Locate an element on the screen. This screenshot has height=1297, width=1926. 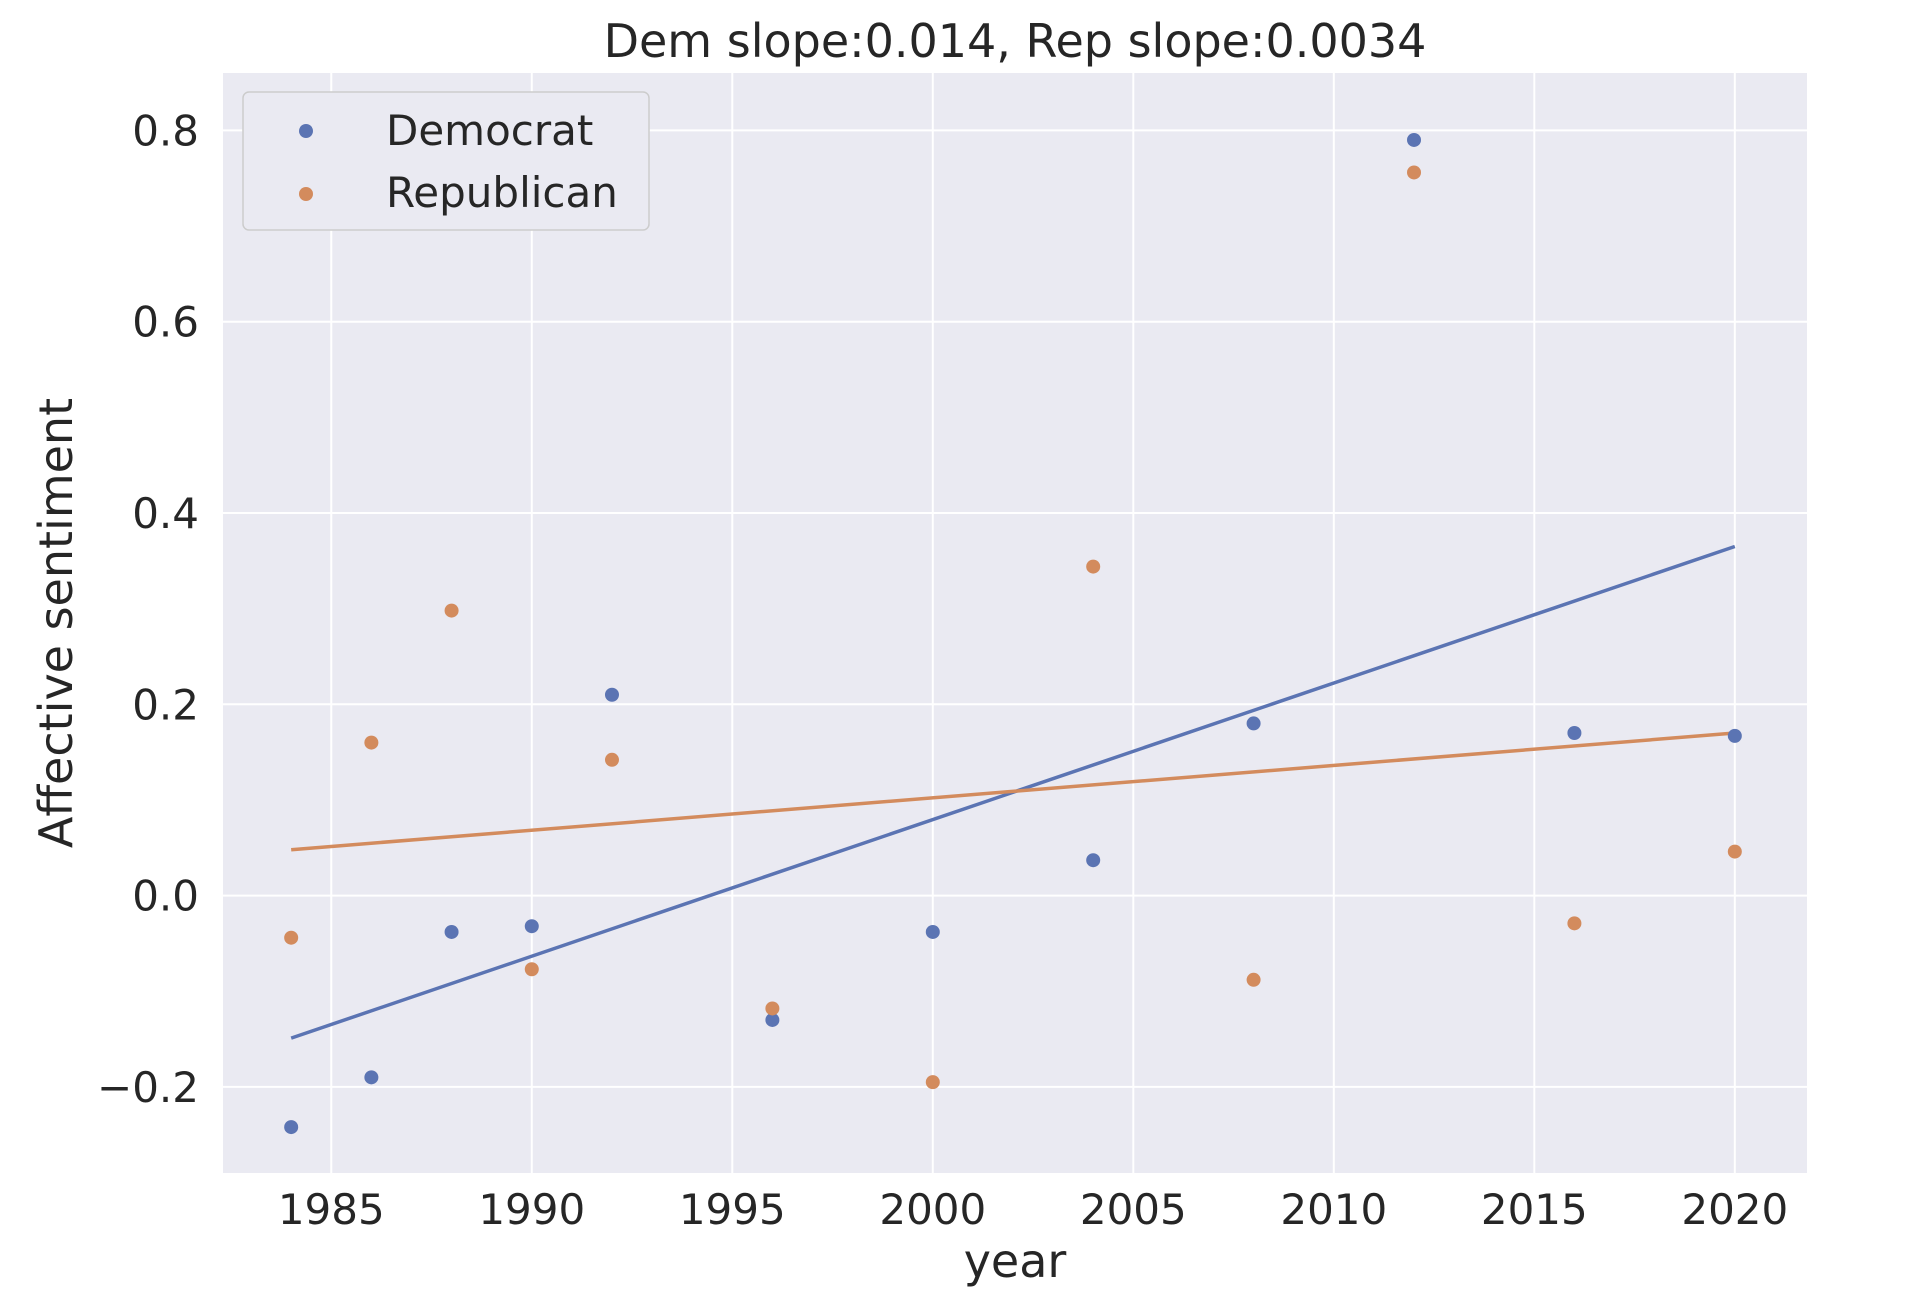
y-tick-label: 0.2 is located at coordinates (165, 704).